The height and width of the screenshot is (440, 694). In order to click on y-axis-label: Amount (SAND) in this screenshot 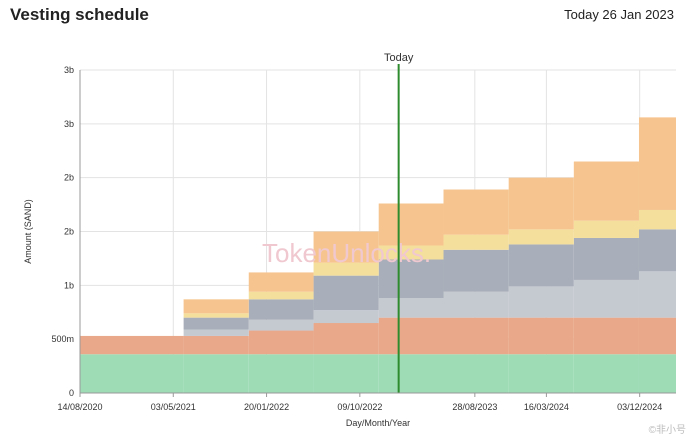, I will do `click(28, 231)`.